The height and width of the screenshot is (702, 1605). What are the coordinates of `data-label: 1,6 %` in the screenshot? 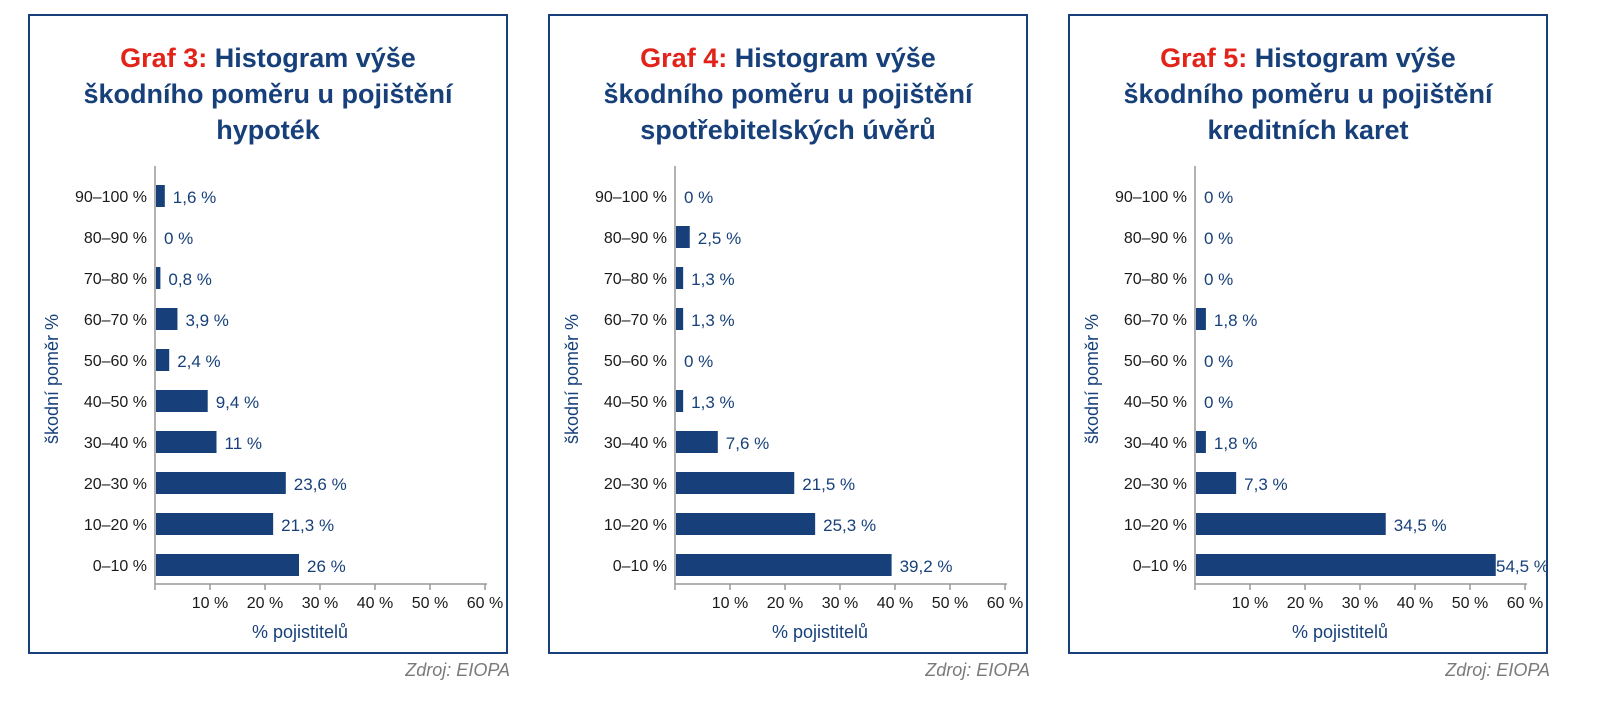 It's located at (194, 197).